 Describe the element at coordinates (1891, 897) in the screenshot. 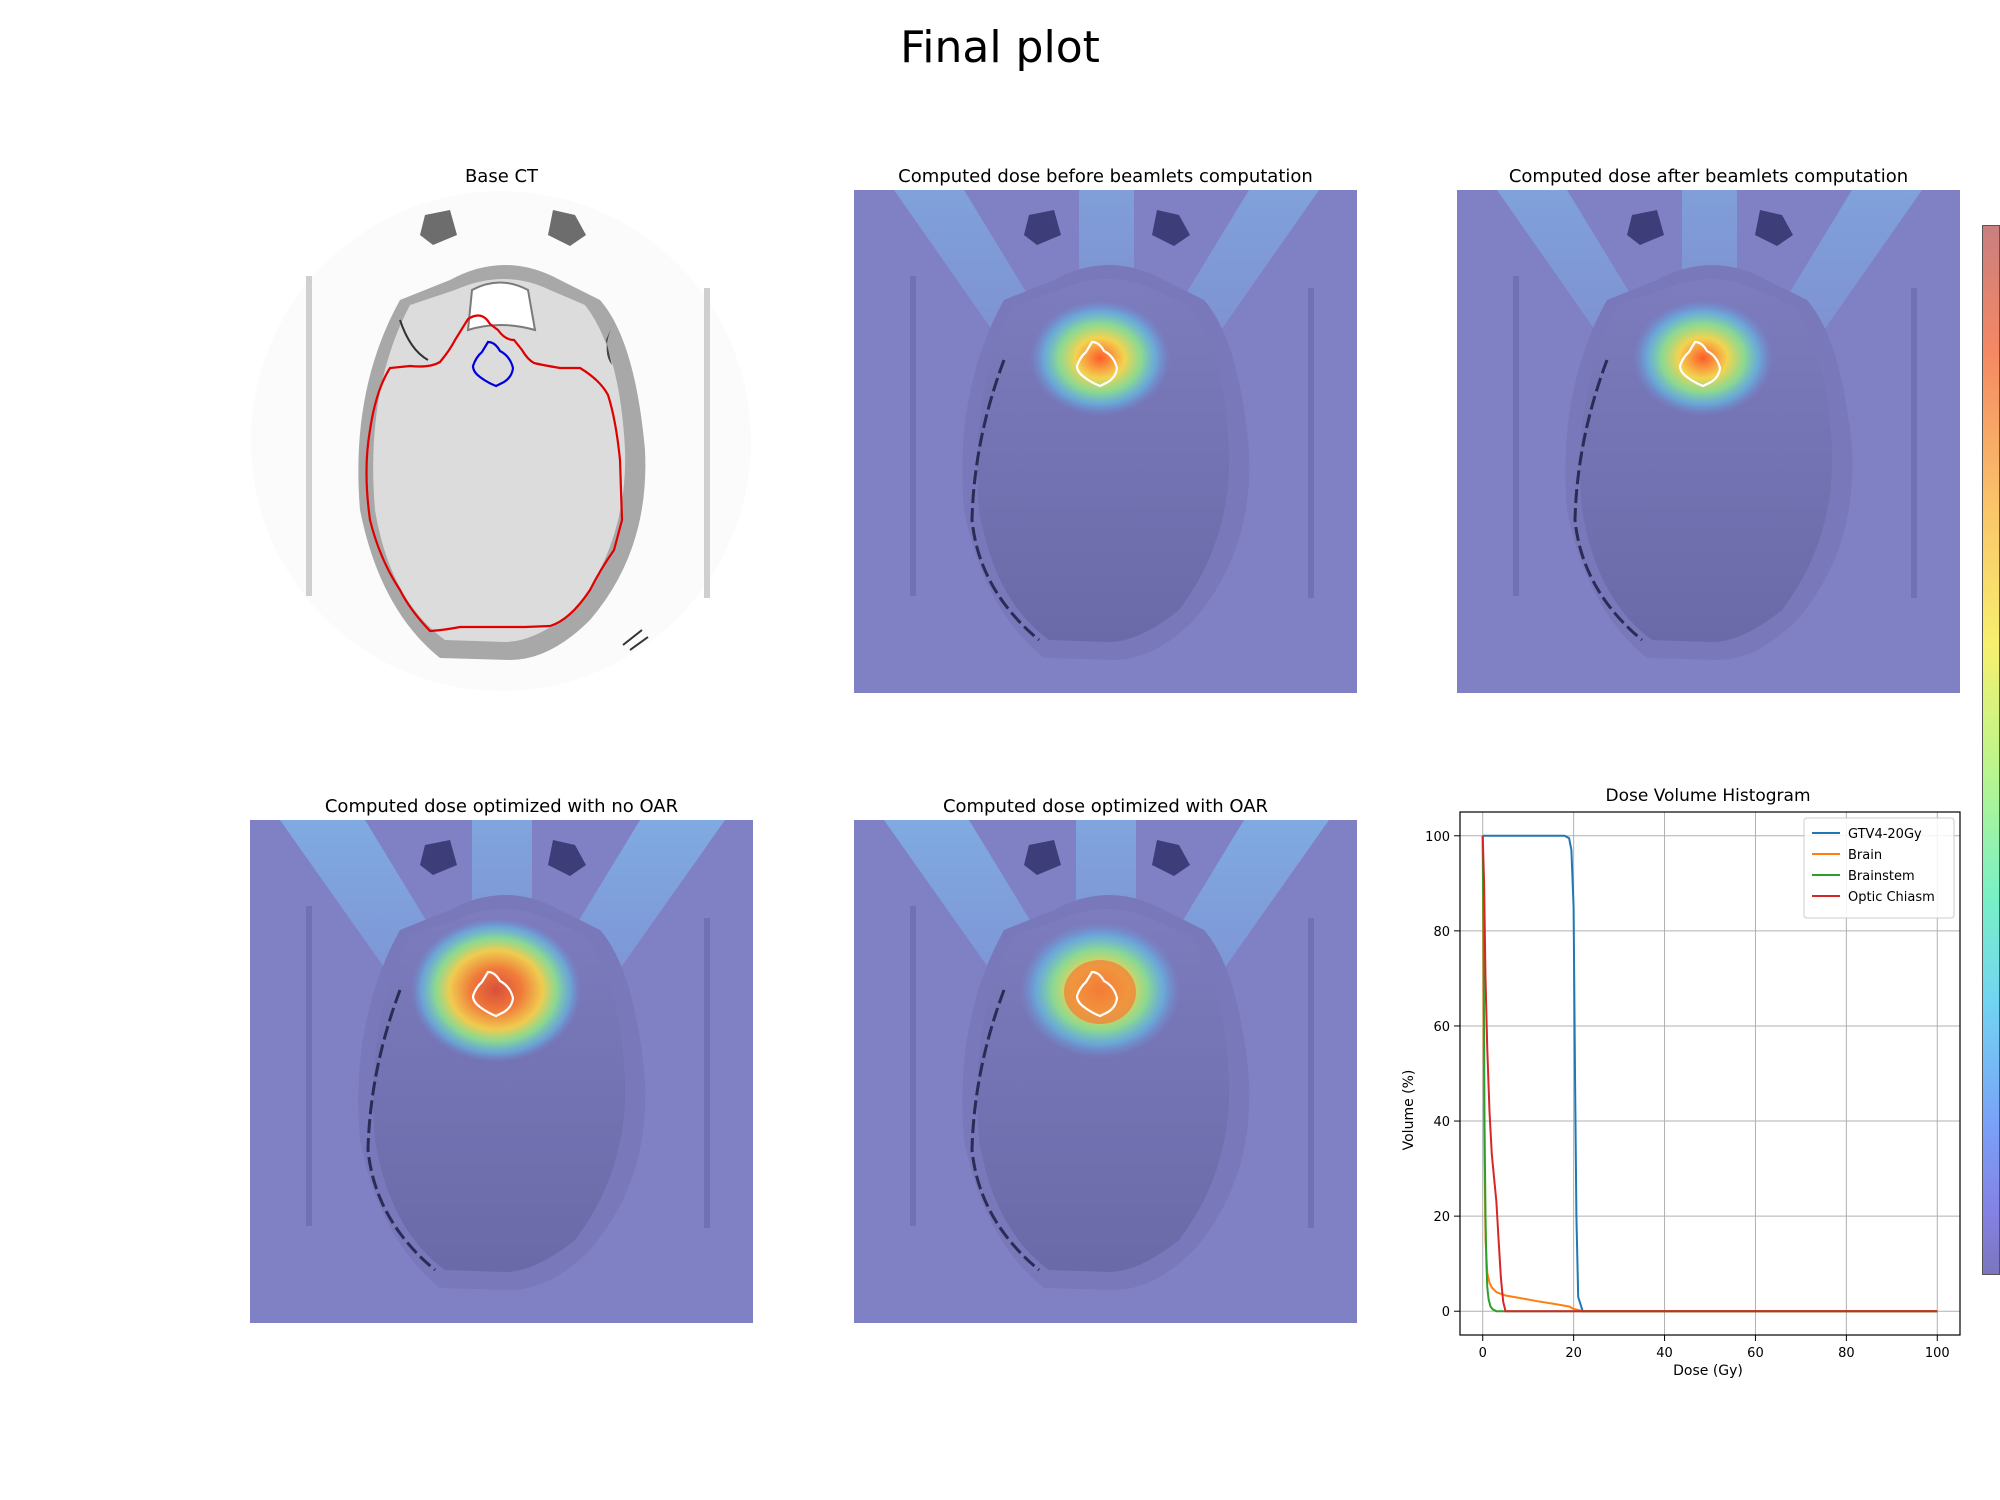

I see `legend-label: Optic Chiasm` at that location.